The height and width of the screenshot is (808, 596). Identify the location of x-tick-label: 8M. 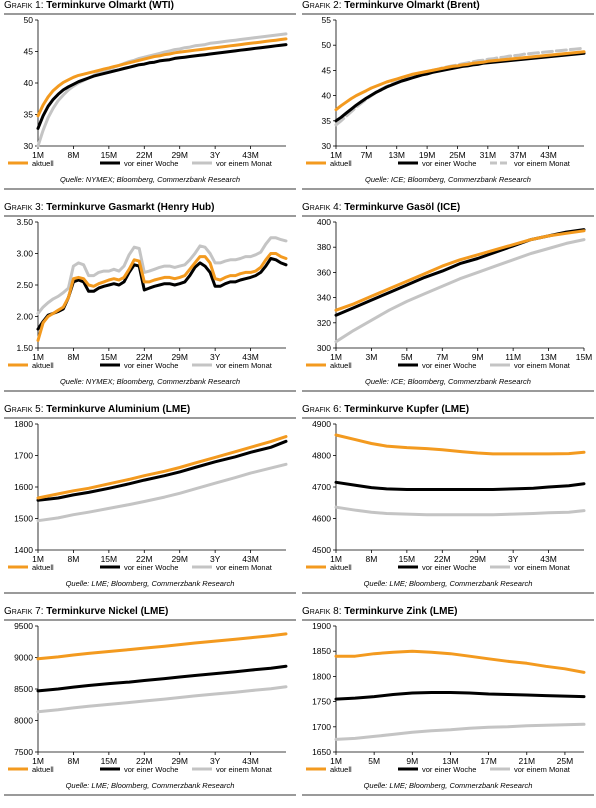
(74, 357).